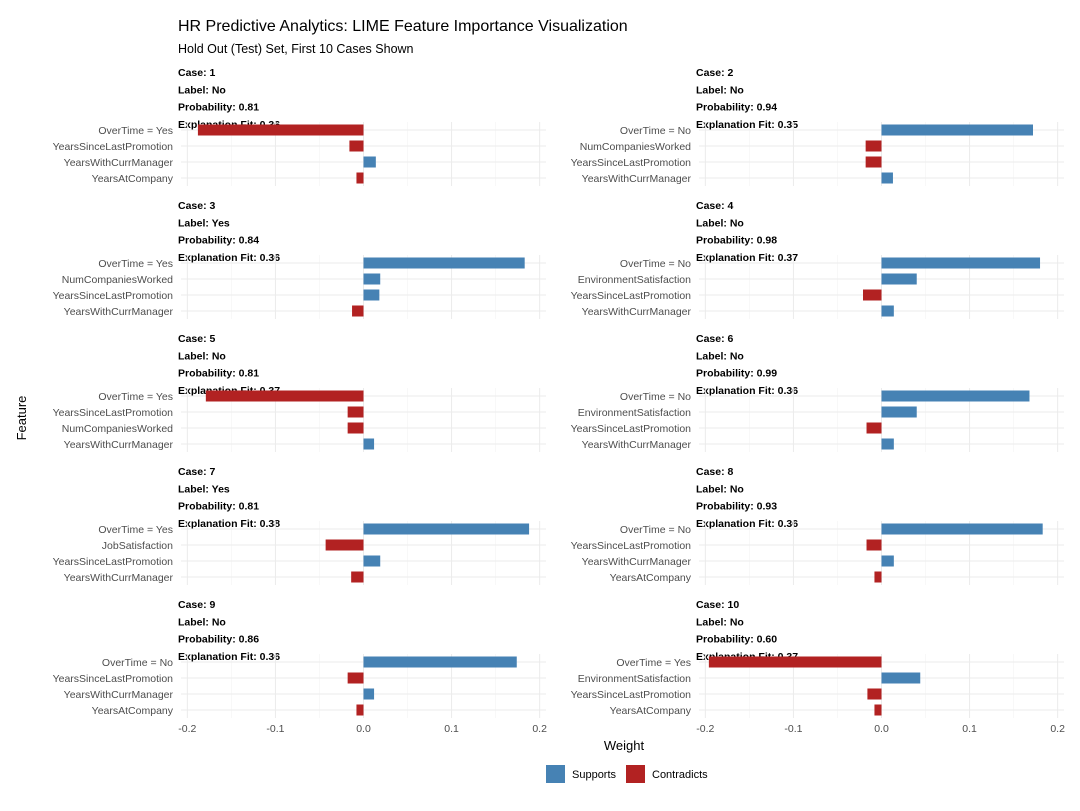 This screenshot has height=811, width=1080. What do you see at coordinates (581, 774) in the screenshot?
I see `legend-item-supports: Supports` at bounding box center [581, 774].